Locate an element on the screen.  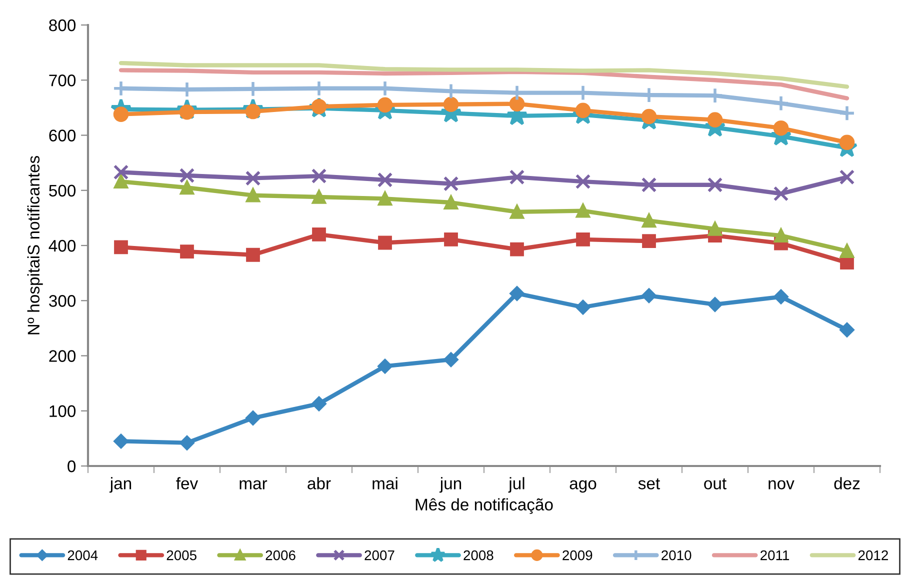
x-tick-label: mai is located at coordinates (385, 483).